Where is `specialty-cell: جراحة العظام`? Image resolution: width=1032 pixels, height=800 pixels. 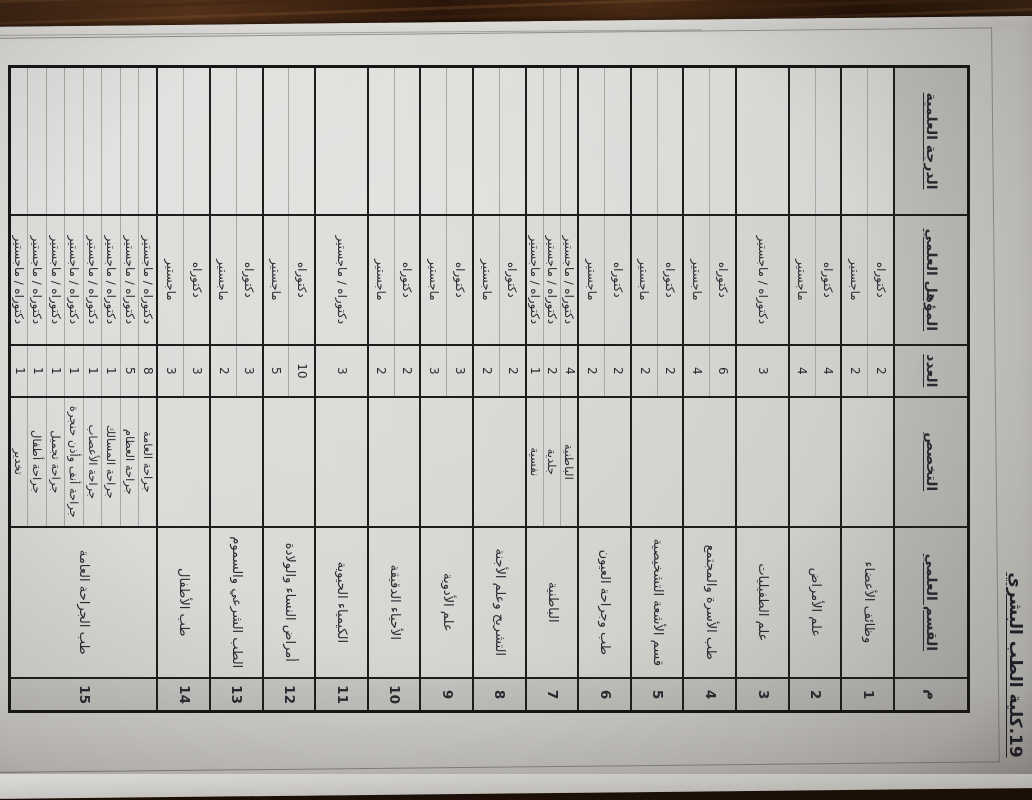
specialty-cell: جراحة العظام is located at coordinates (129, 462).